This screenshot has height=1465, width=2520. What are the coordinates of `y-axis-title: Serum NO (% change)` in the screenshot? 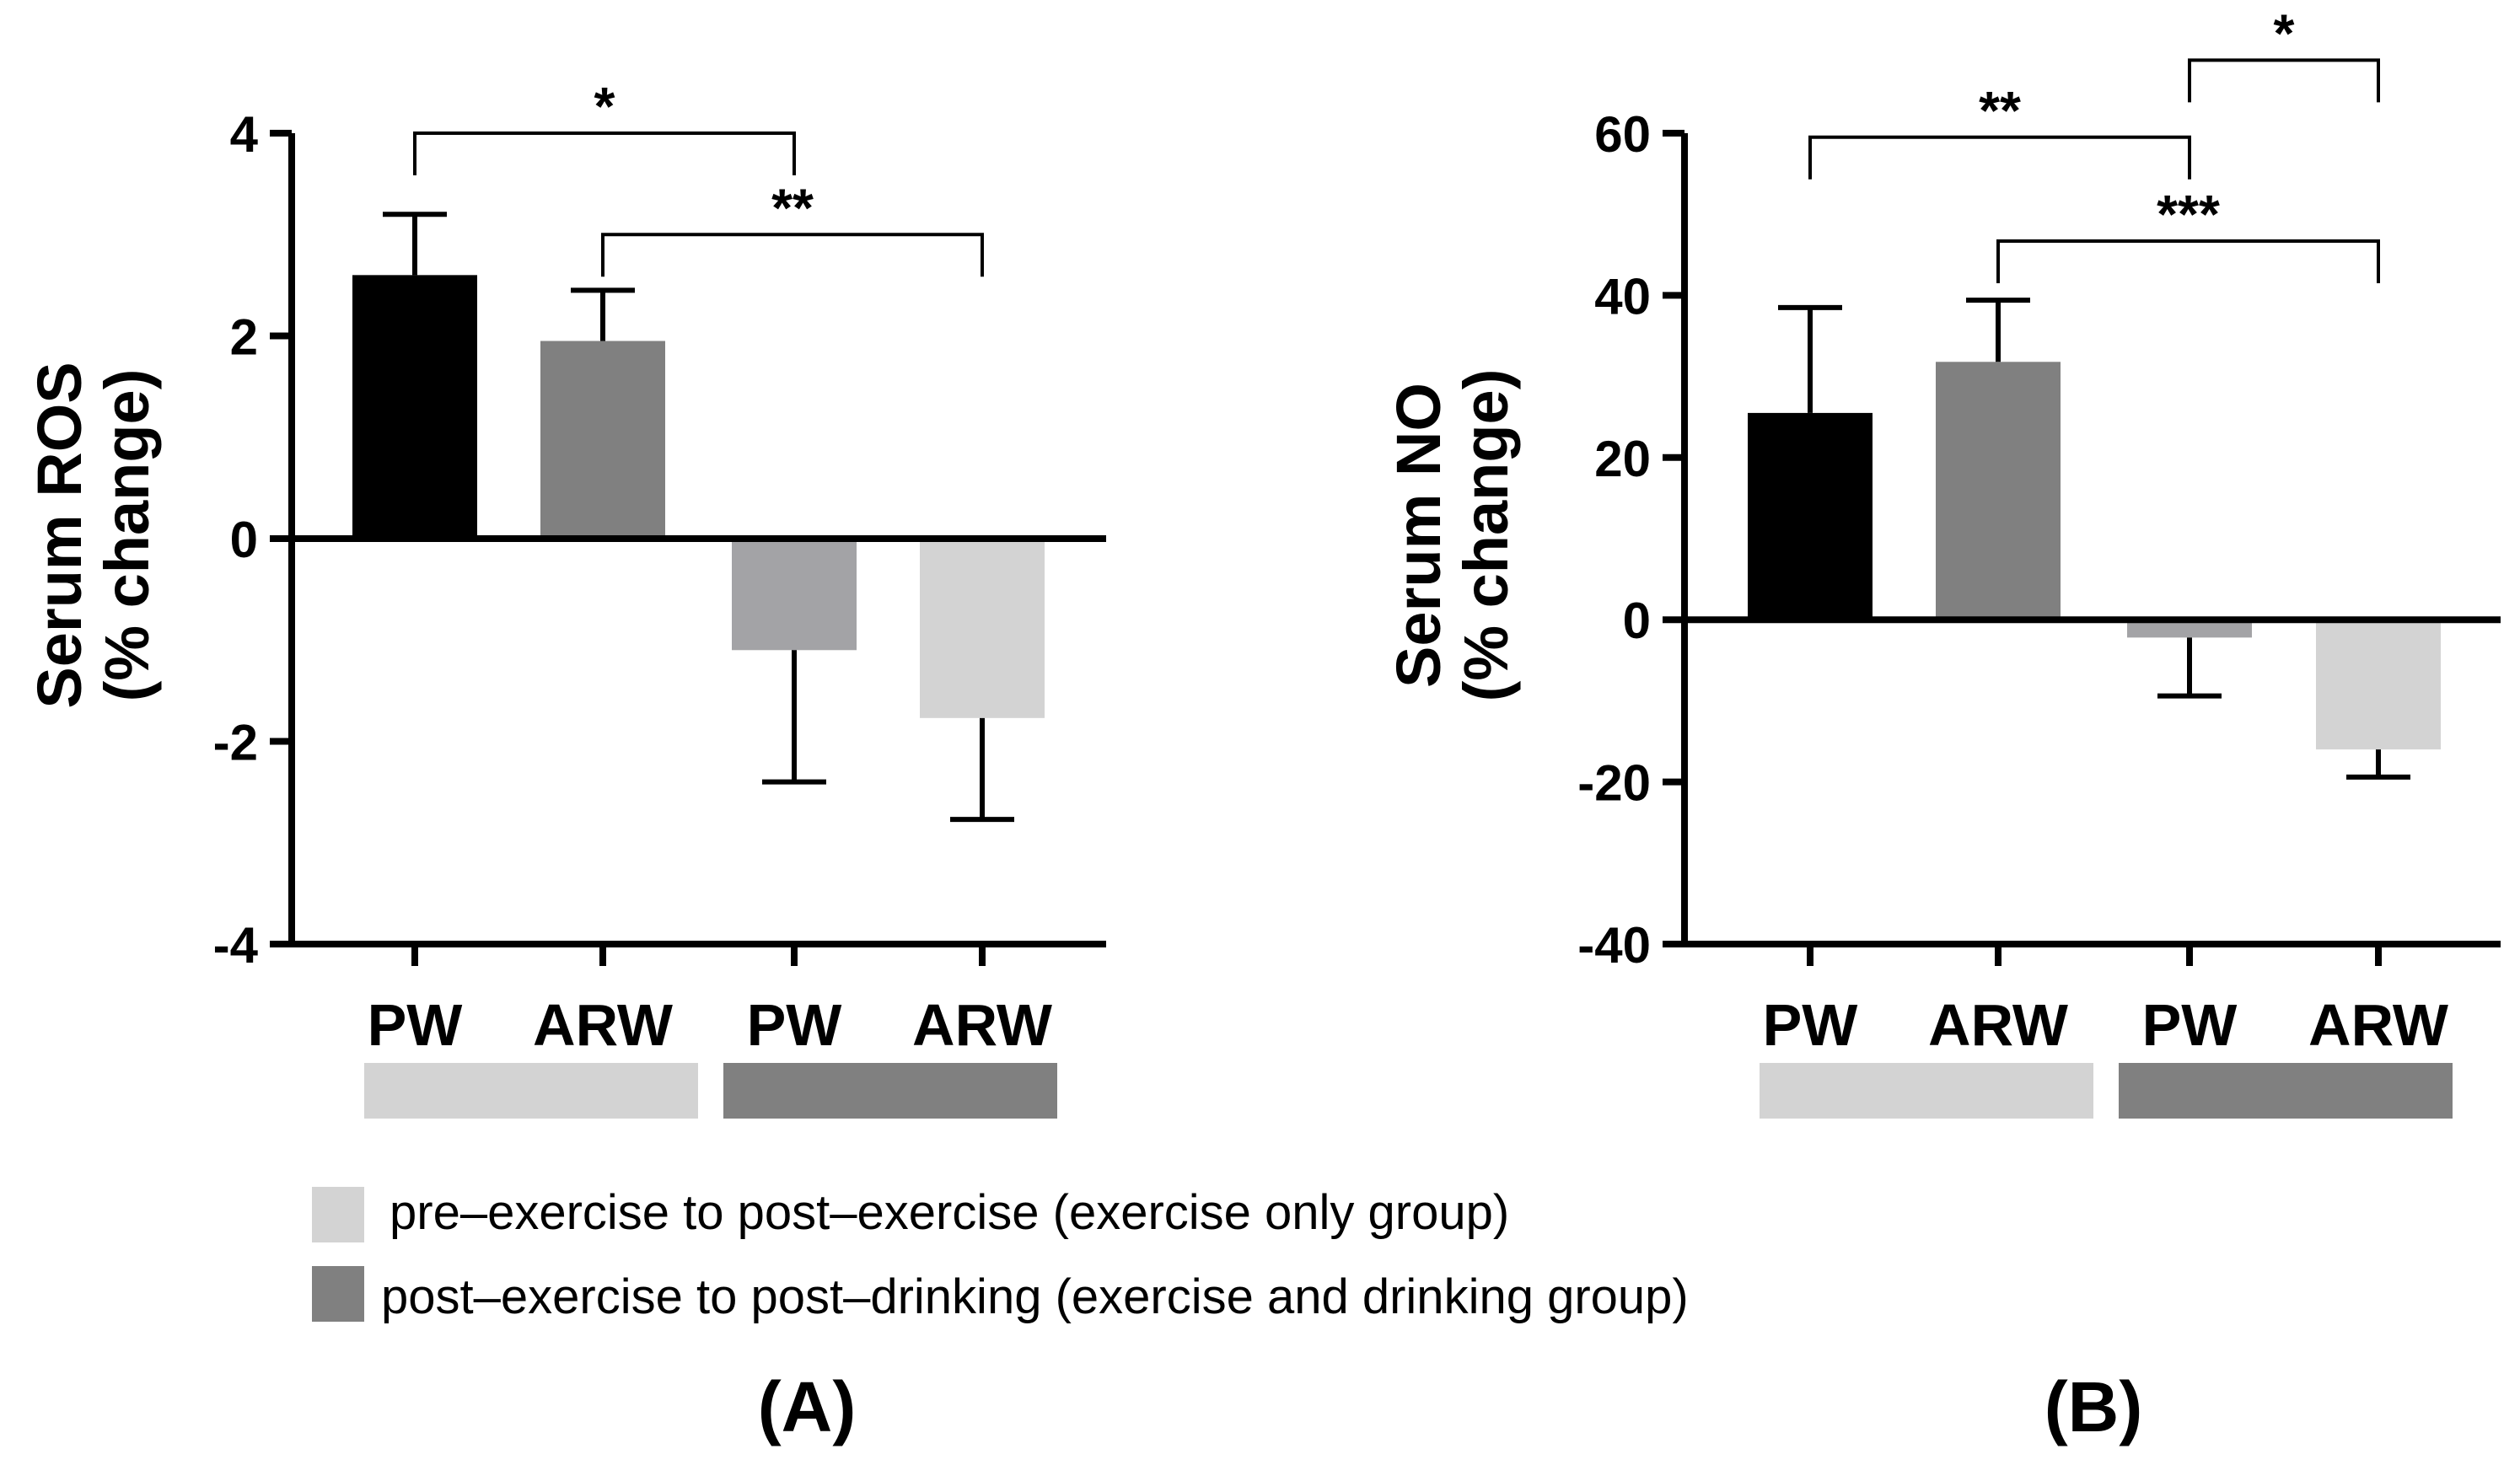 It's located at (1452, 535).